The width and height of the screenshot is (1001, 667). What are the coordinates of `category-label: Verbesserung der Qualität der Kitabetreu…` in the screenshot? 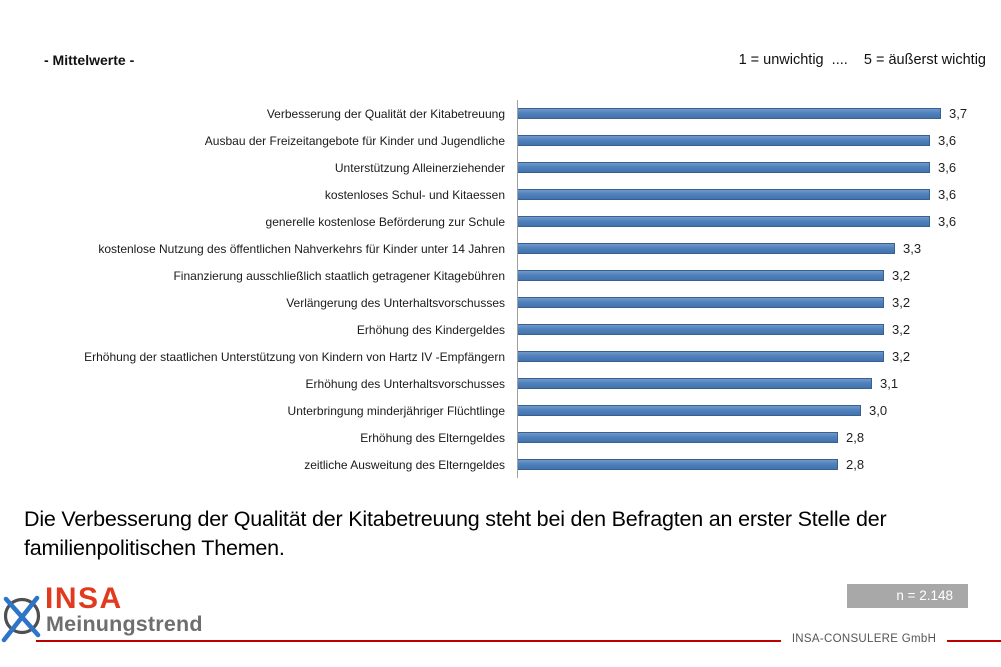 It's located at (385, 113).